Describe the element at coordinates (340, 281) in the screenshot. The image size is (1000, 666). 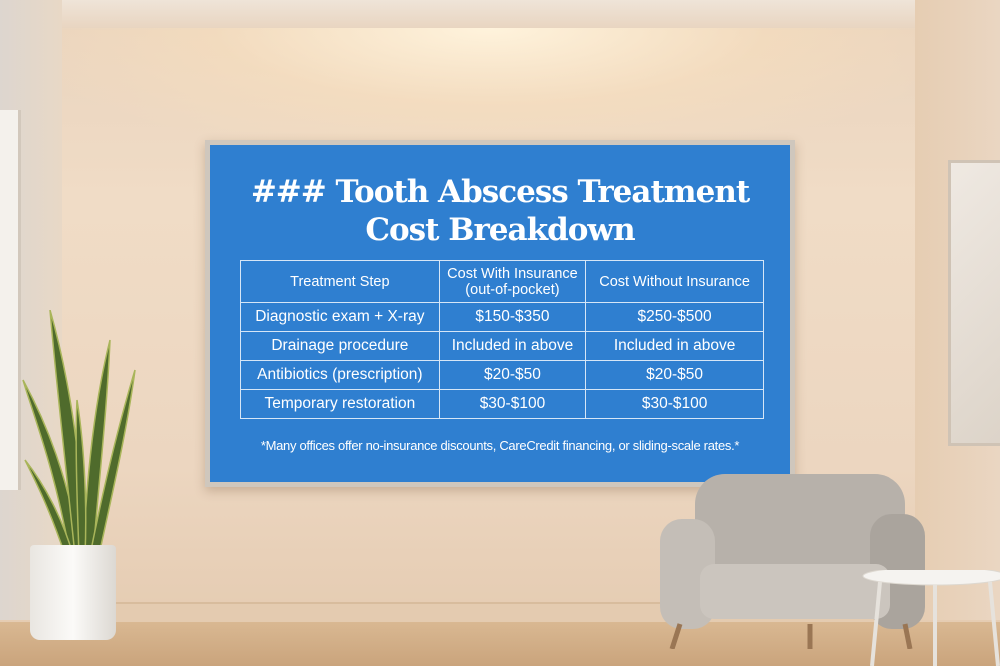
I see `header-cell: Treatment Step` at that location.